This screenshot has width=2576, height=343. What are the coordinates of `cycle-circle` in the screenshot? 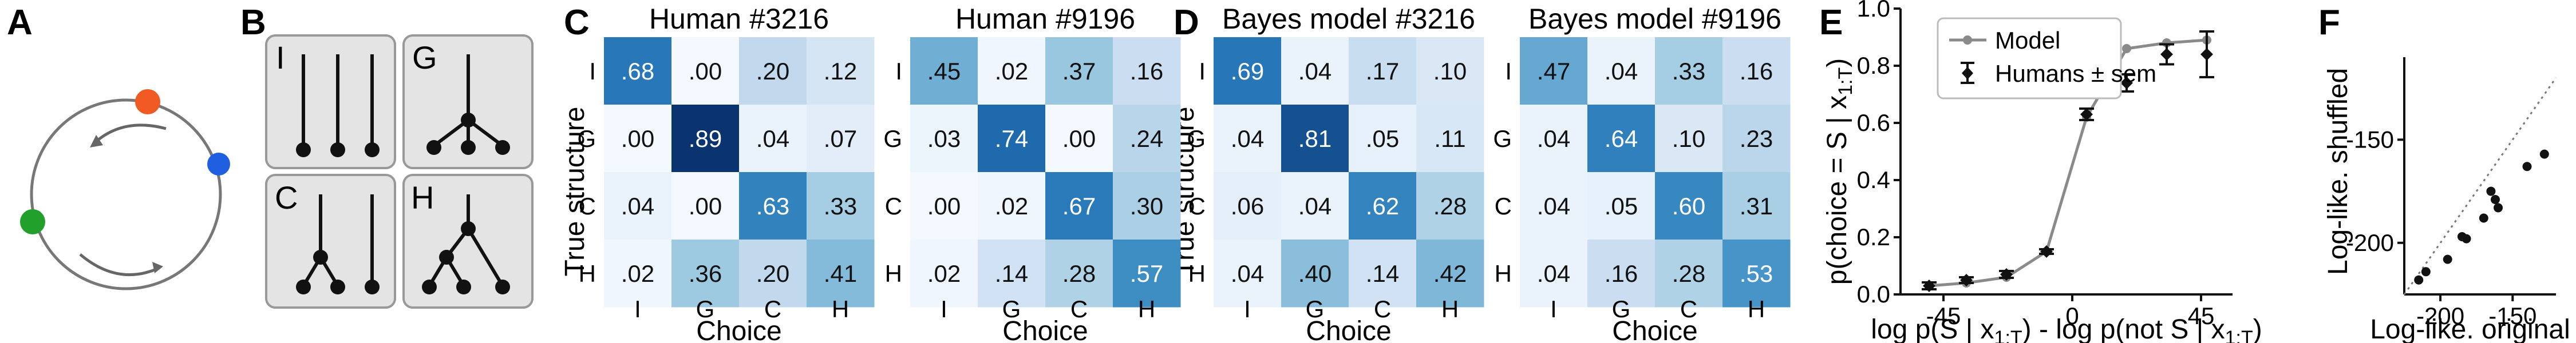 It's located at (126, 194).